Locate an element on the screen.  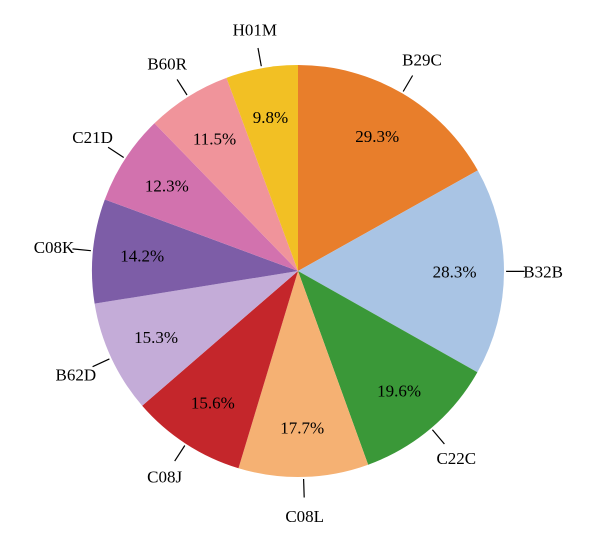
percent-label-C08L: 17.7% is located at coordinates (302, 427).